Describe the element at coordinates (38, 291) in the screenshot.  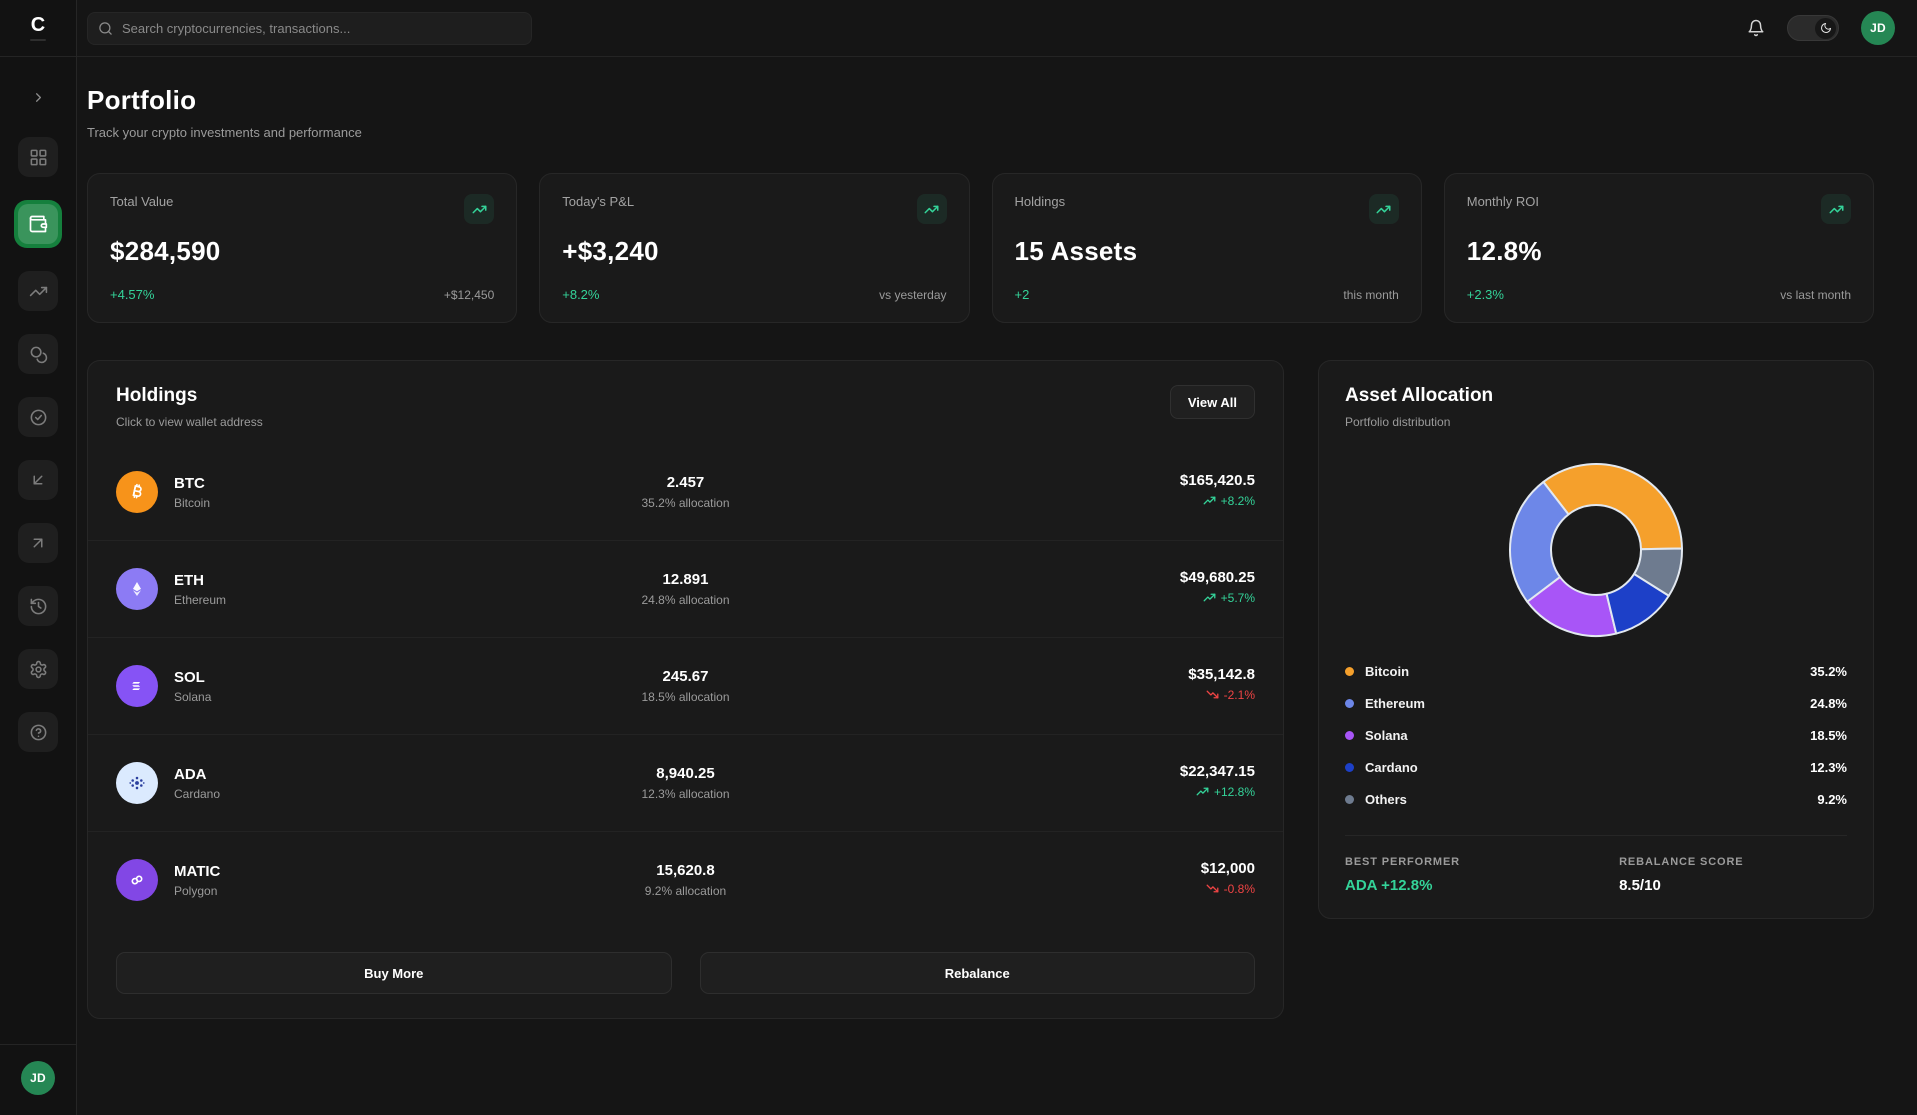
I see `sidebar-item-markets` at that location.